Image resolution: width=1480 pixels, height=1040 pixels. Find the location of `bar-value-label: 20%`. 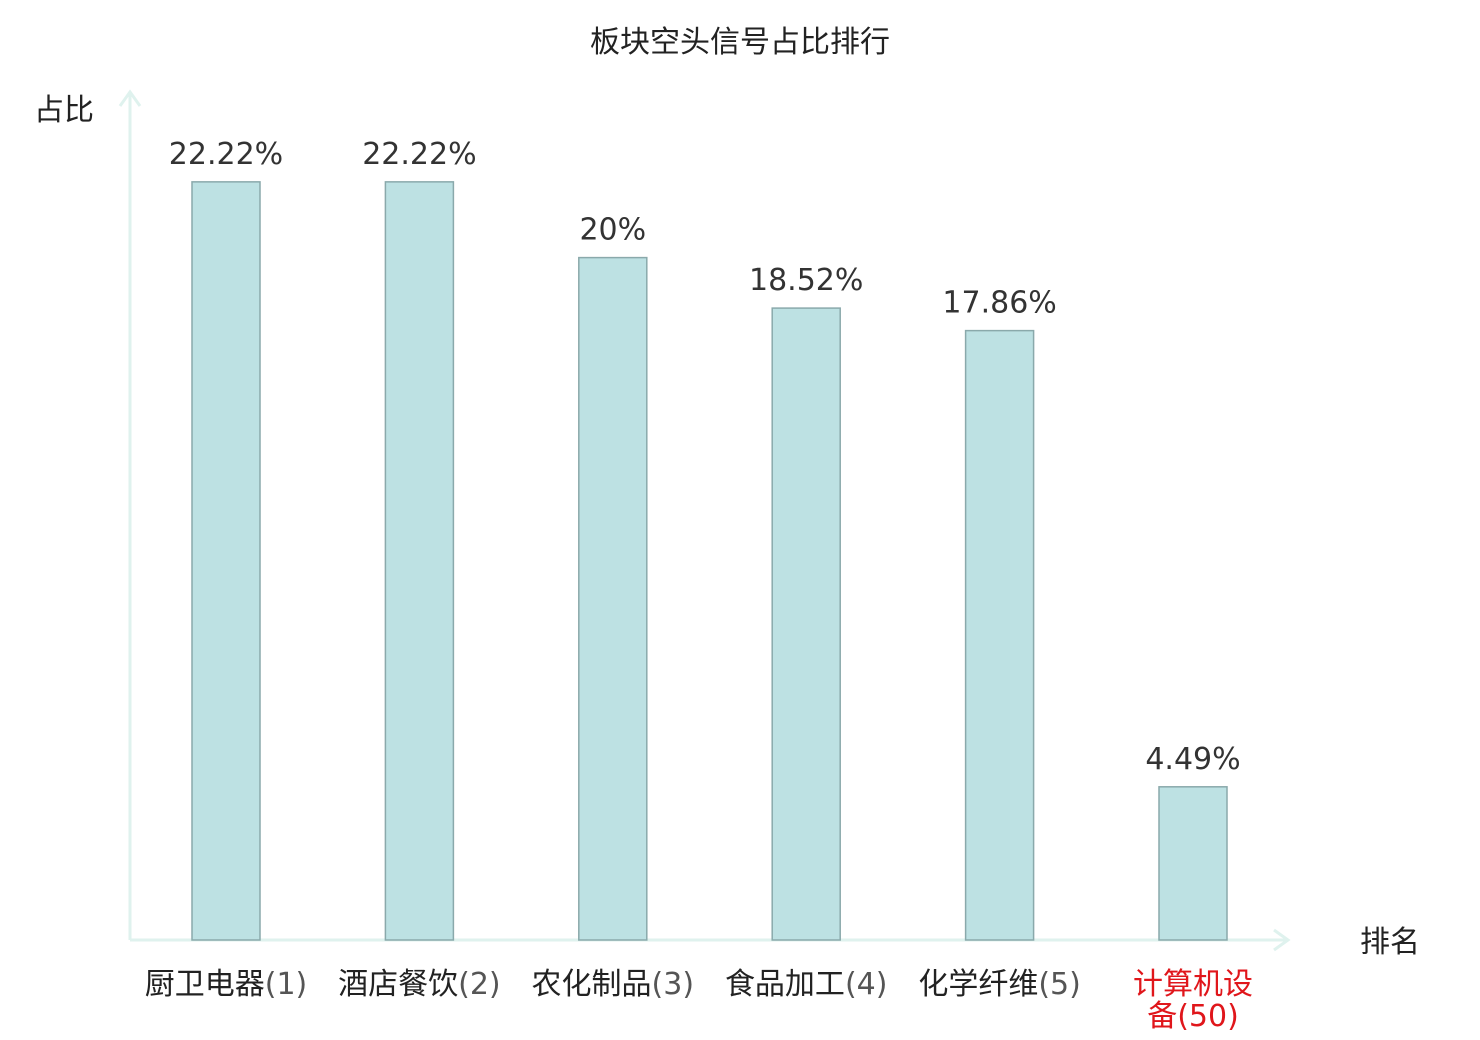

bar-value-label: 20% is located at coordinates (612, 230).